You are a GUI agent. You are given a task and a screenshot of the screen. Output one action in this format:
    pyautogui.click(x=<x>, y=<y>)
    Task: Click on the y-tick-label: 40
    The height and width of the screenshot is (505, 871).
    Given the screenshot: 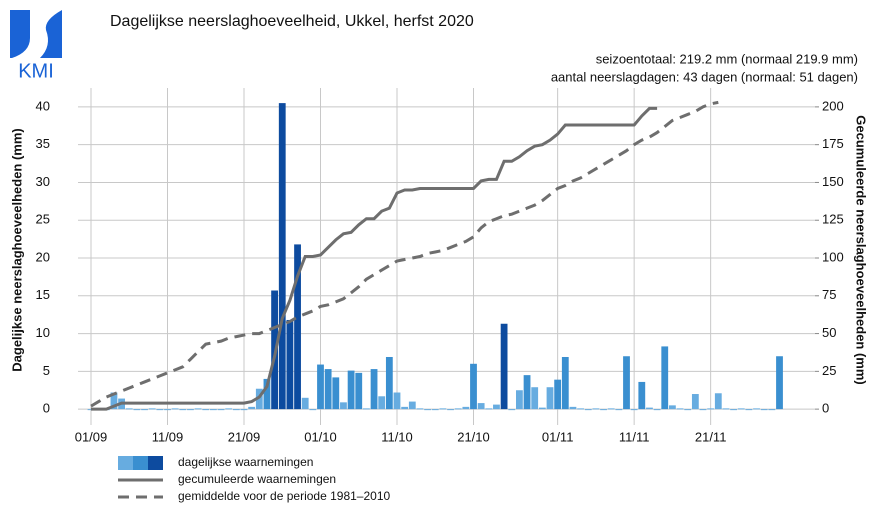 What is the action you would take?
    pyautogui.click(x=43, y=105)
    